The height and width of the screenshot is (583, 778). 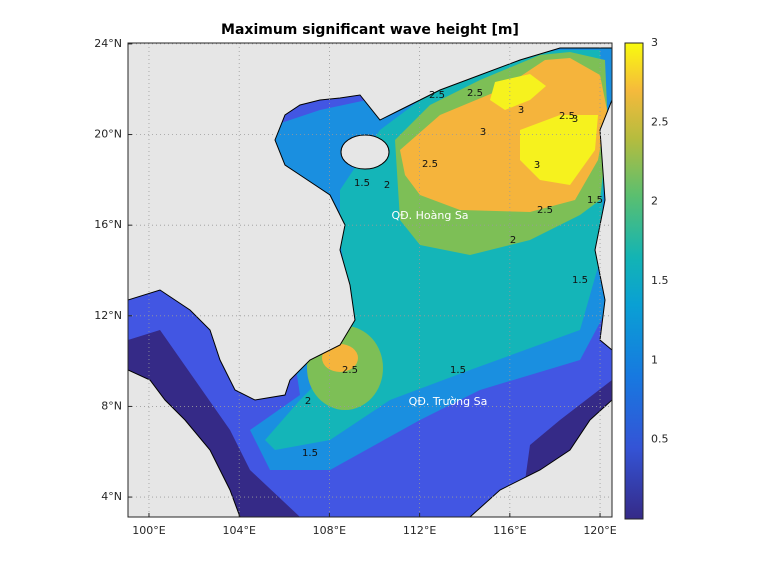 What do you see at coordinates (660, 439) in the screenshot?
I see `colorbar-tick-label: 0.5` at bounding box center [660, 439].